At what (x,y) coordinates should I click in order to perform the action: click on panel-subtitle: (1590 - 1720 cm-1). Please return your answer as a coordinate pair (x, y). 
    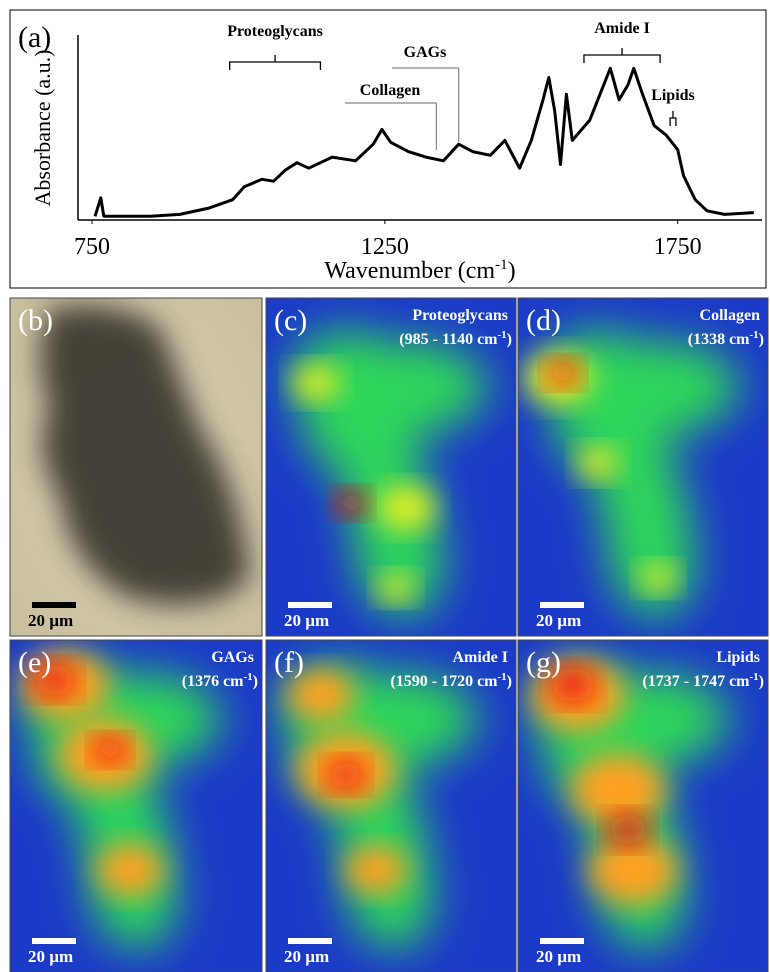
    Looking at the image, I should click on (451, 680).